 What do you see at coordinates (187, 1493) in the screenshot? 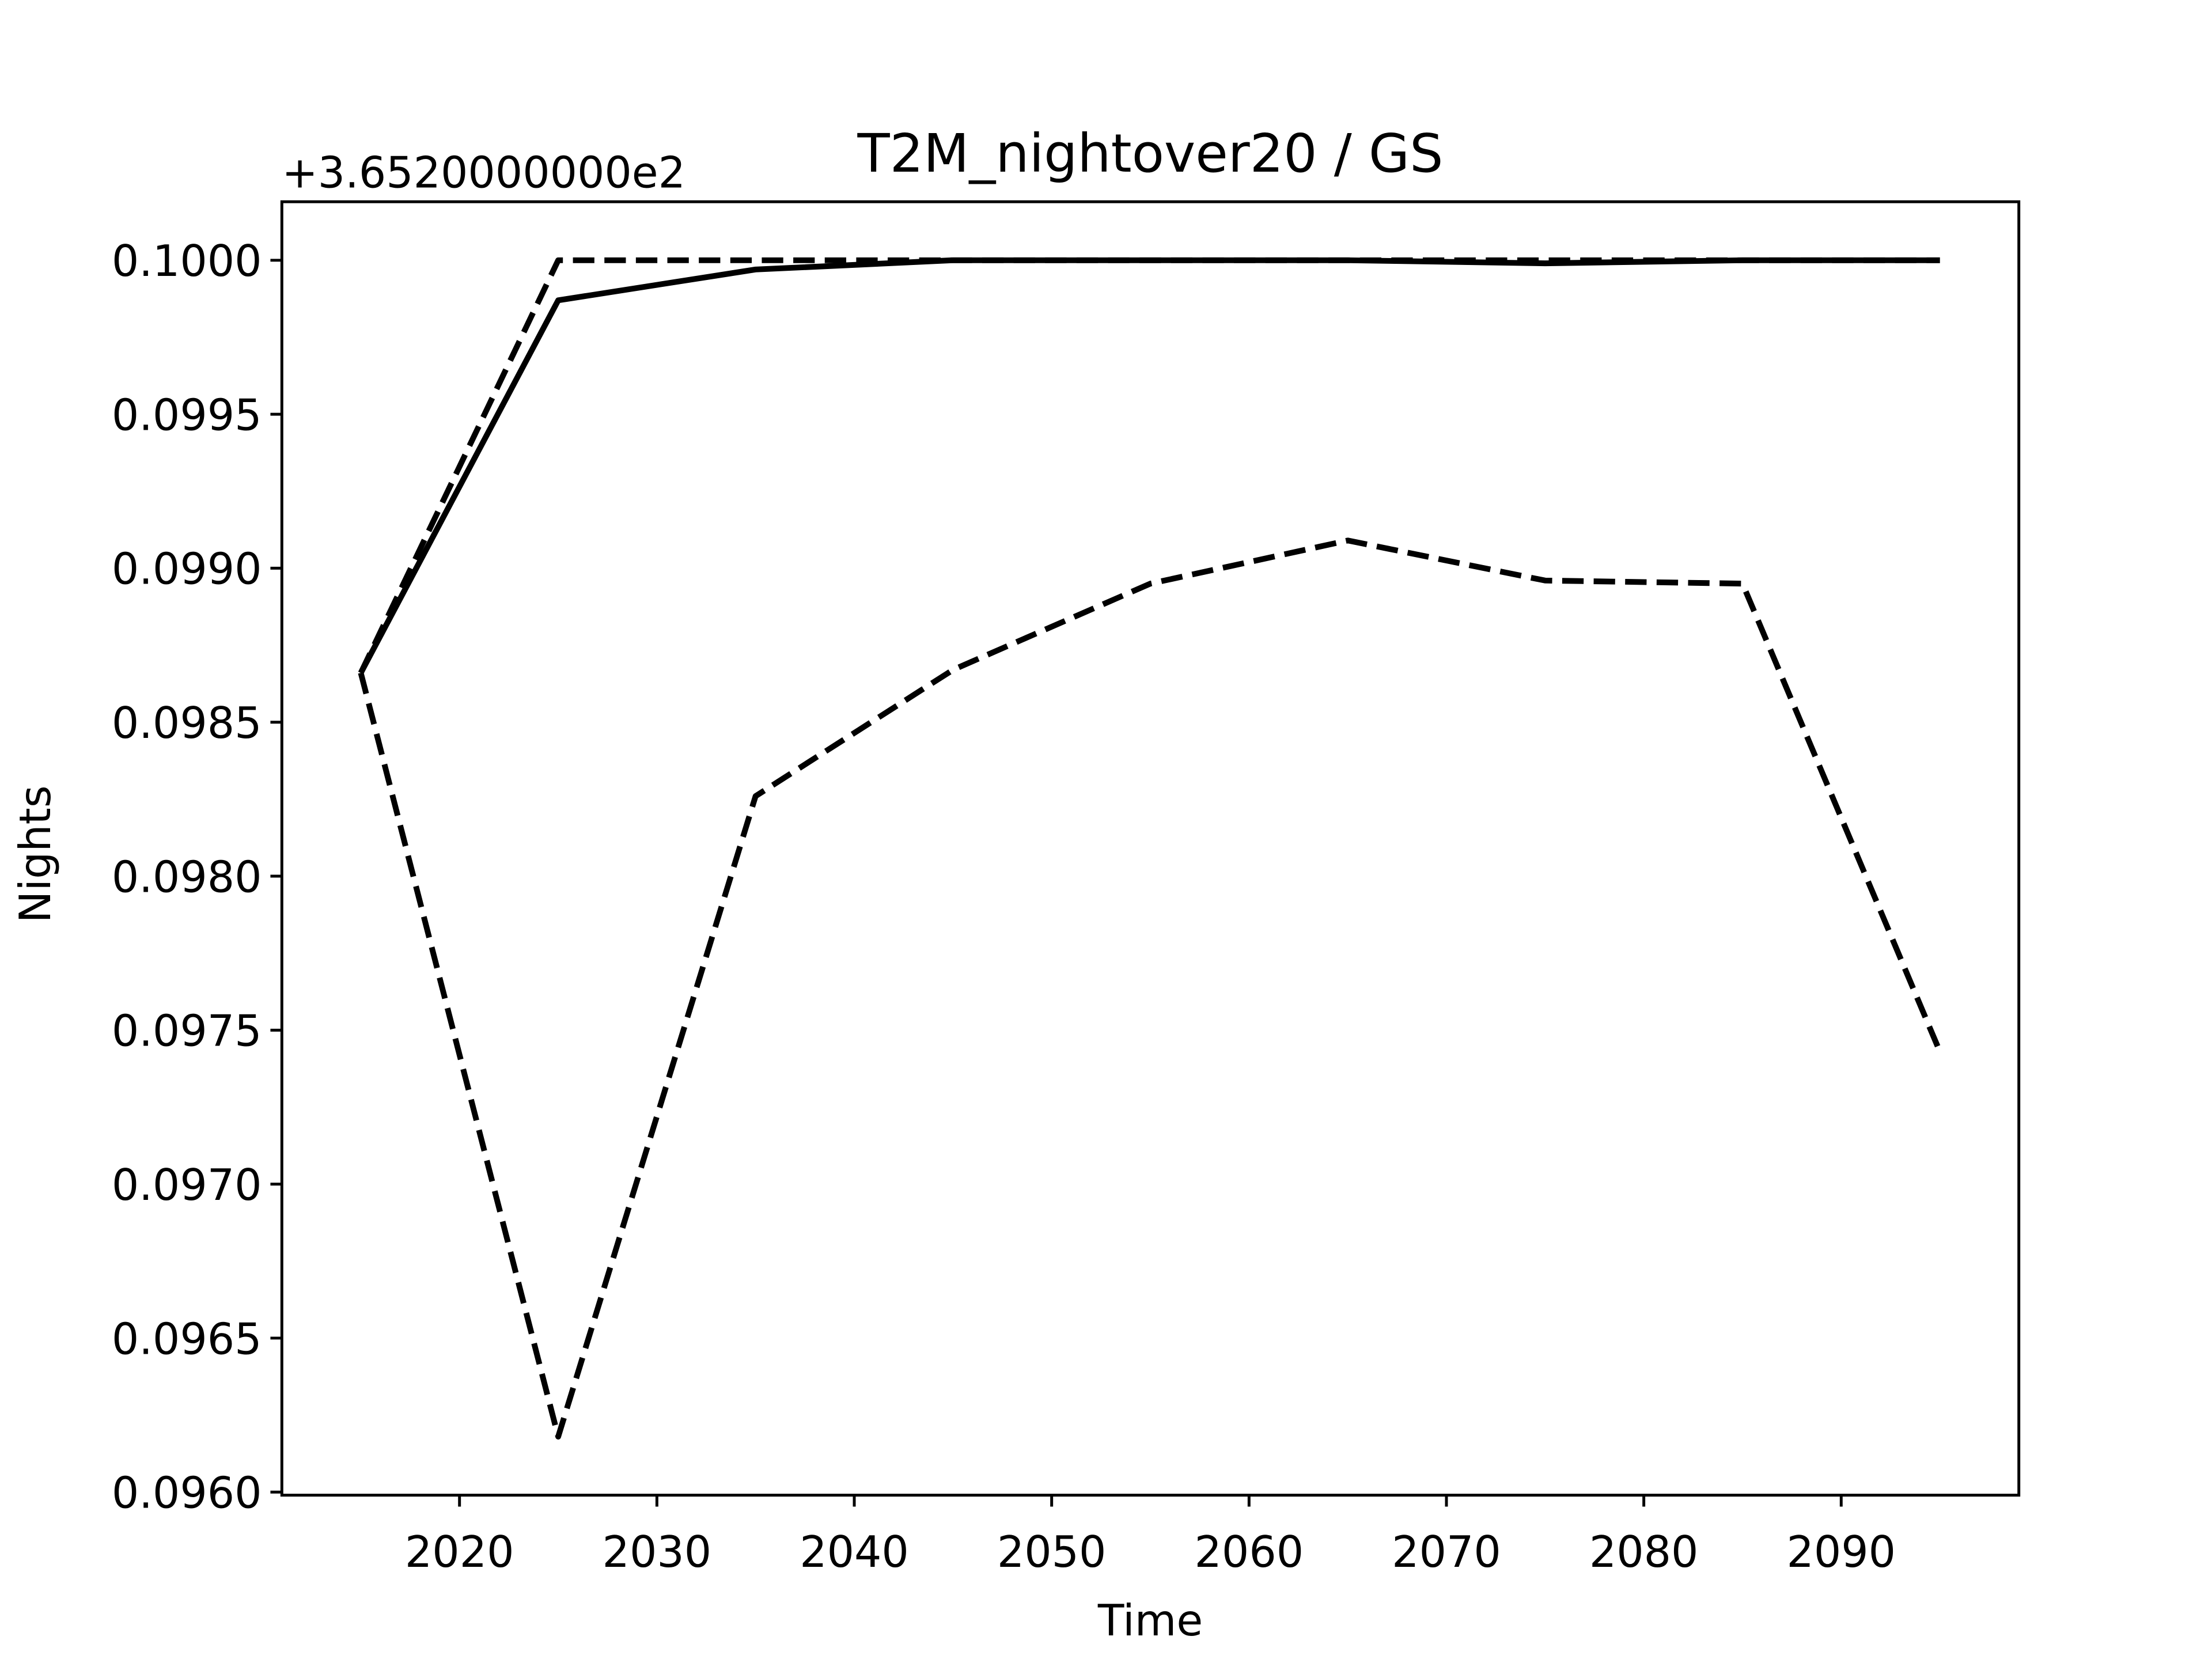
I see `y-tick-label: 0.0960` at bounding box center [187, 1493].